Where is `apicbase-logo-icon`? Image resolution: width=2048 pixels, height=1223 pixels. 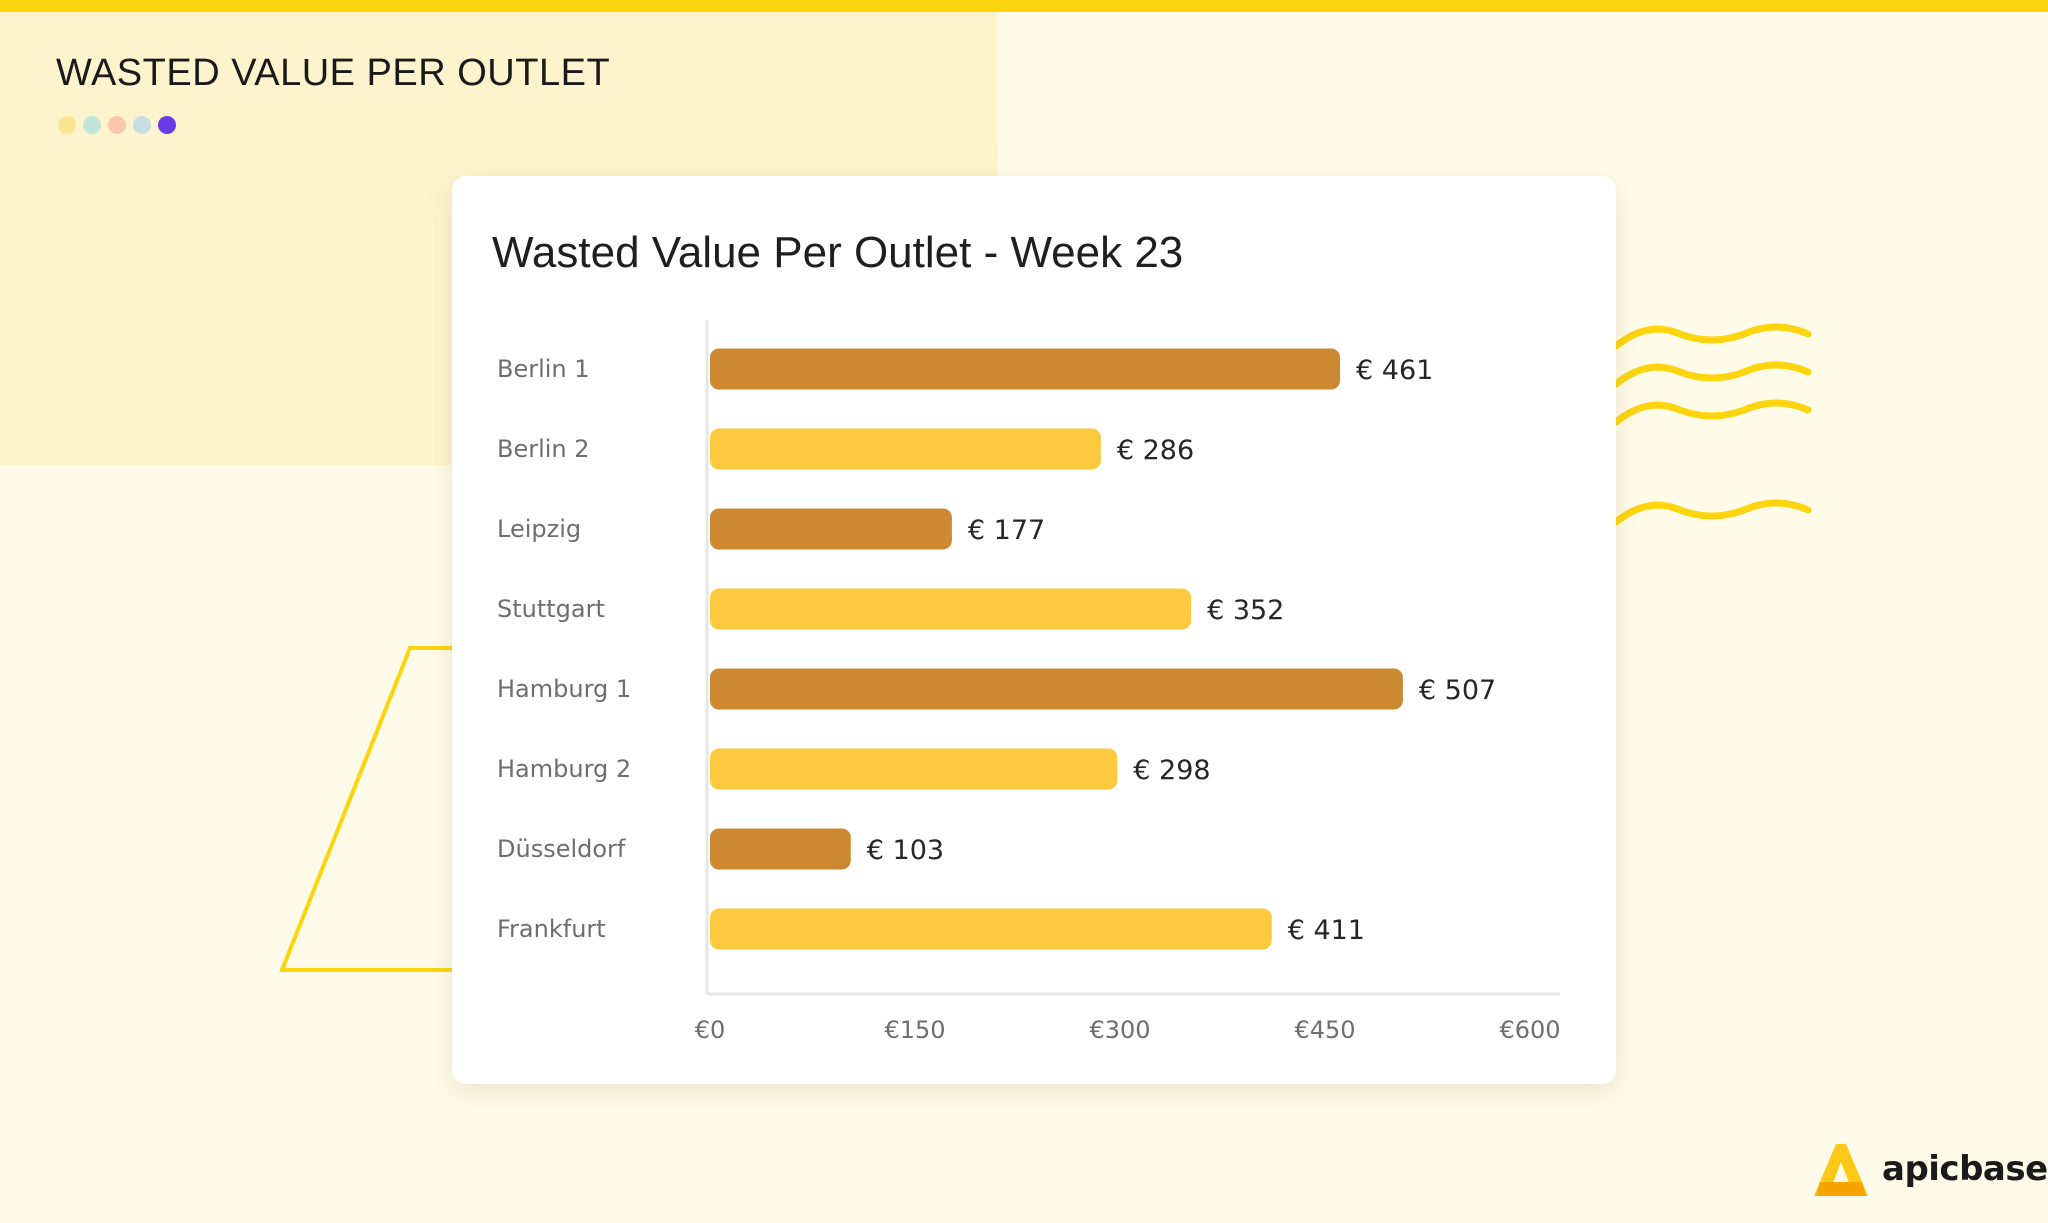 apicbase-logo-icon is located at coordinates (1841, 1170).